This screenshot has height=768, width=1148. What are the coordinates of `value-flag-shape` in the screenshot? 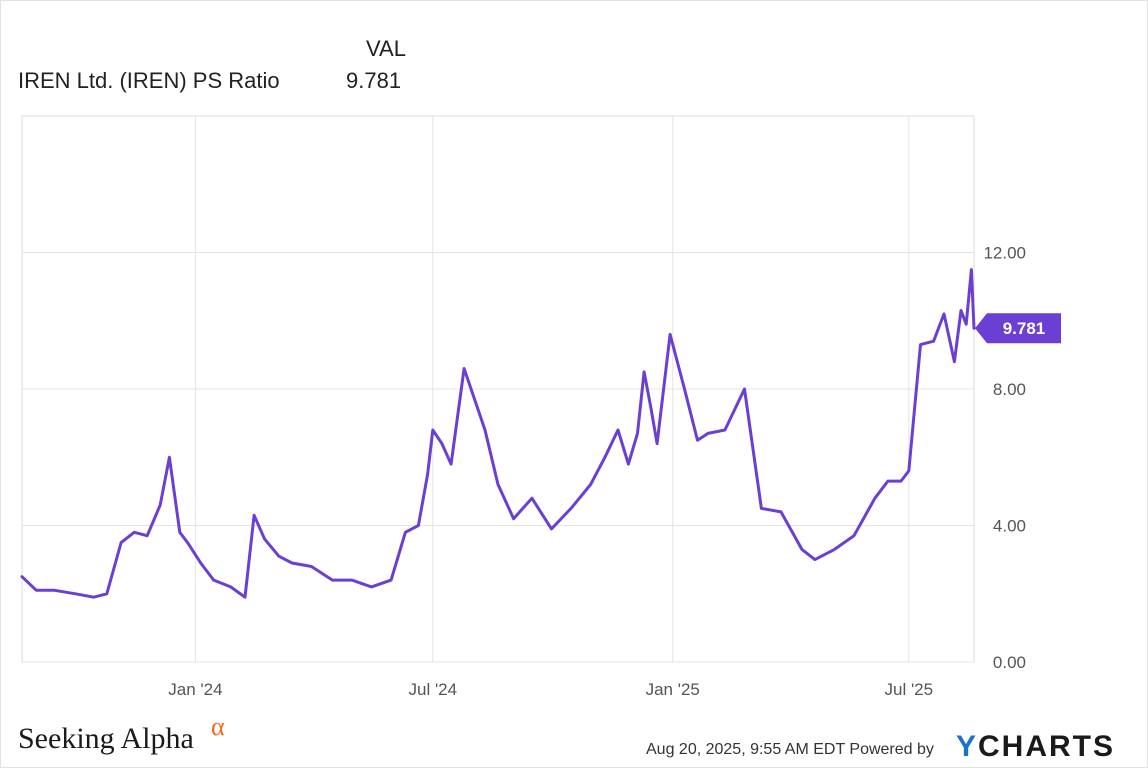 It's located at (1018, 328).